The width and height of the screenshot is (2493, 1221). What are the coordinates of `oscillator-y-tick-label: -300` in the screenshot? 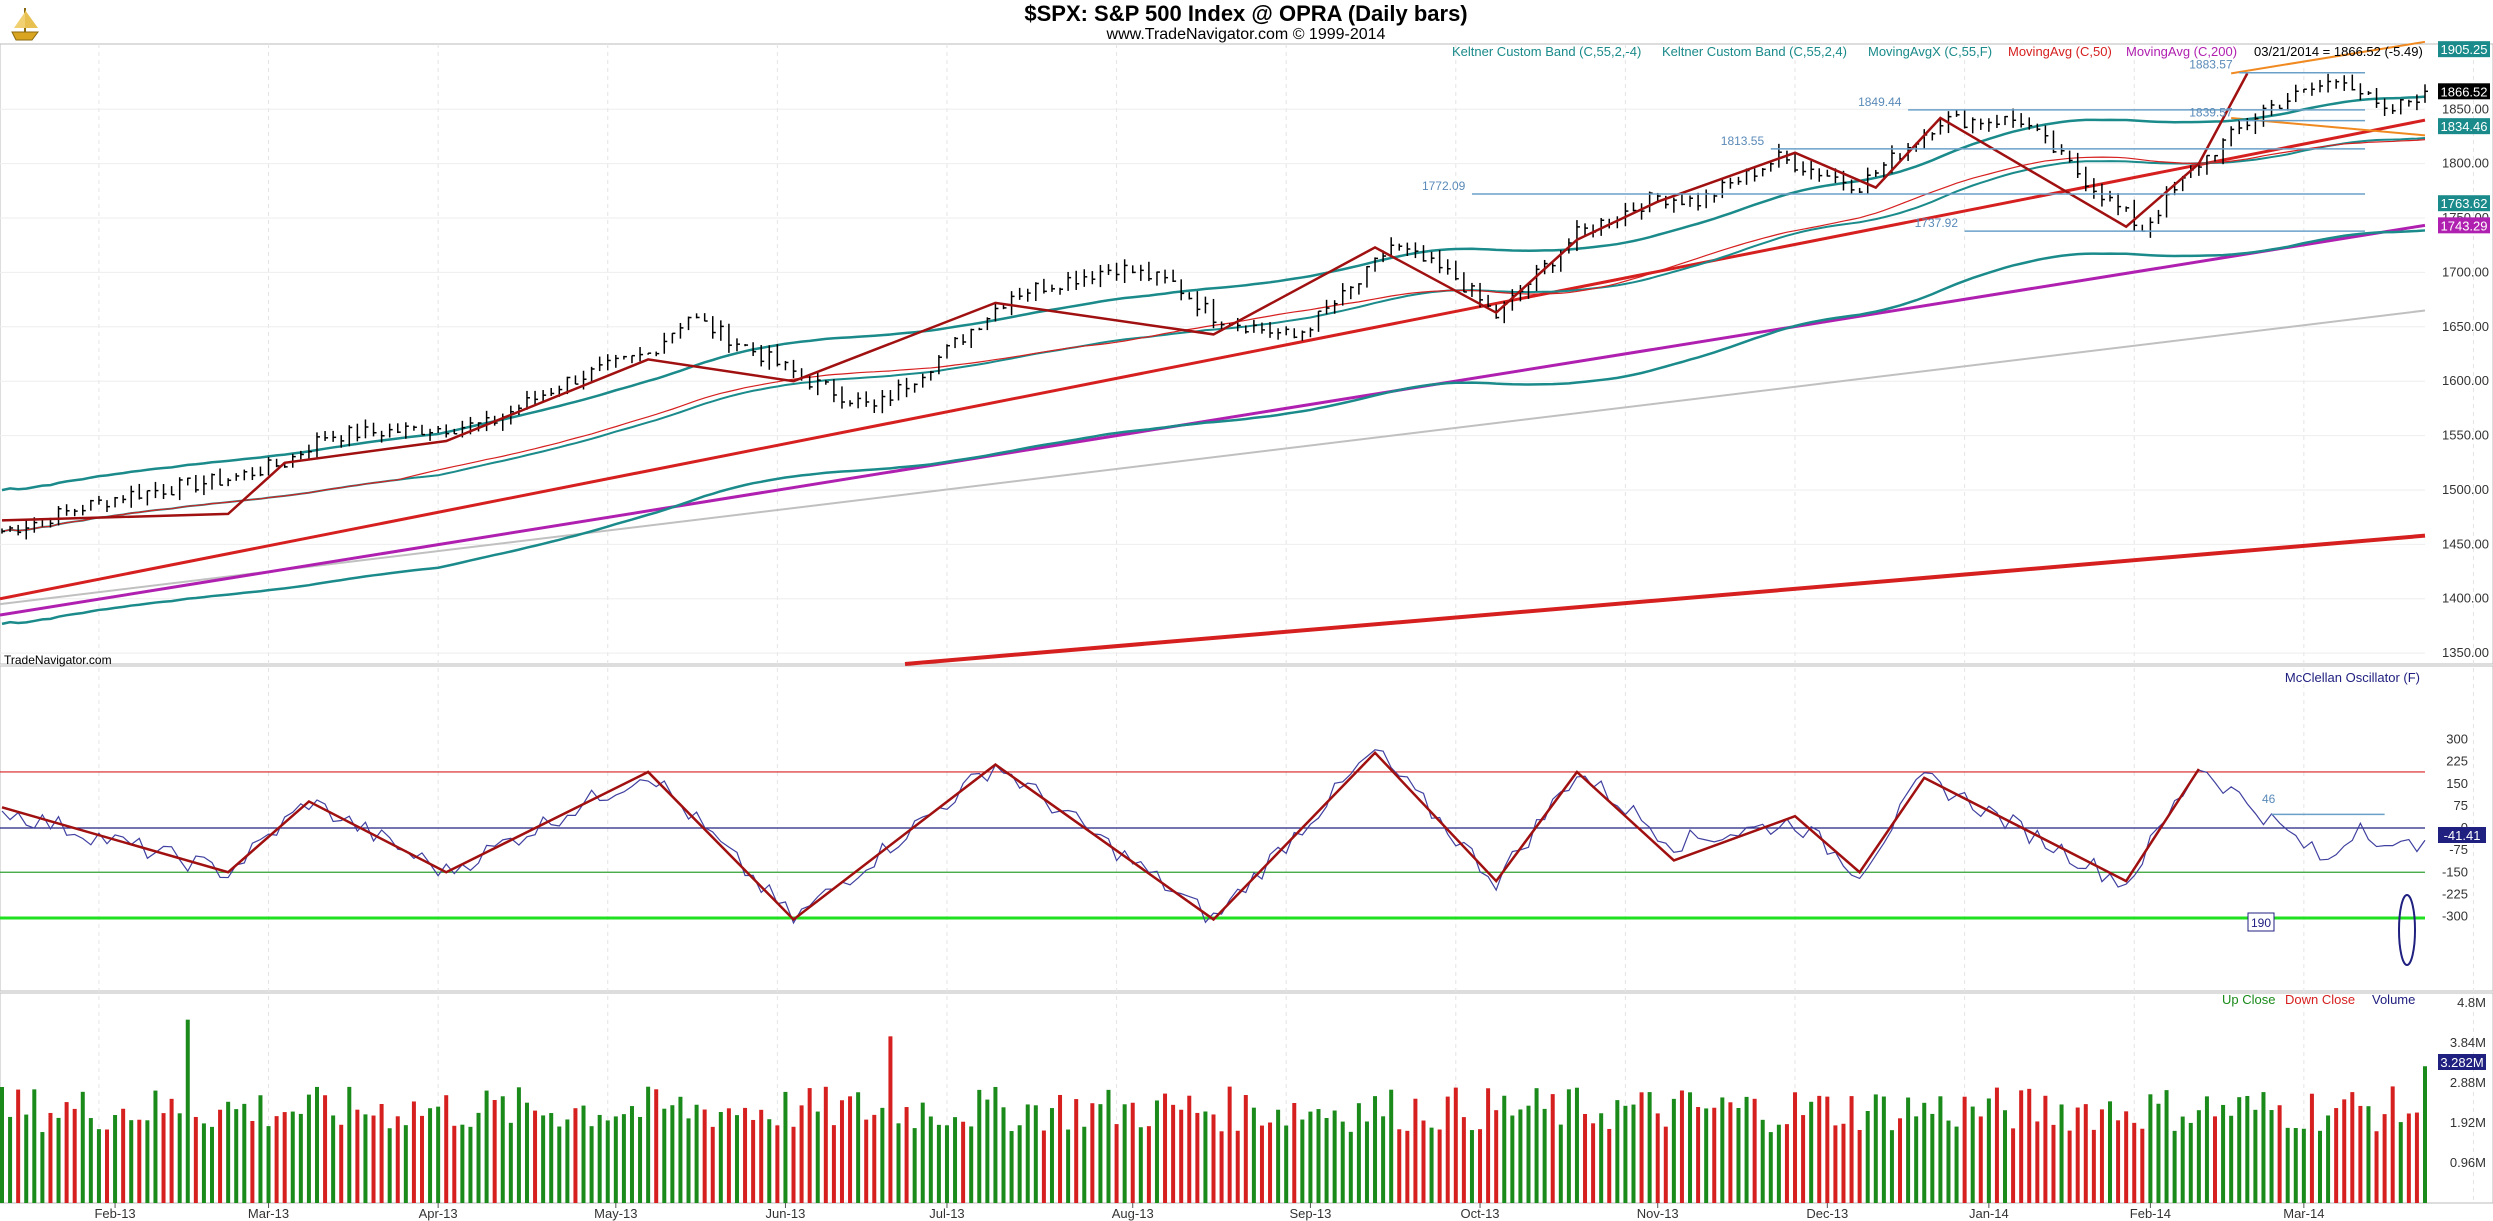 It's located at (2455, 916).